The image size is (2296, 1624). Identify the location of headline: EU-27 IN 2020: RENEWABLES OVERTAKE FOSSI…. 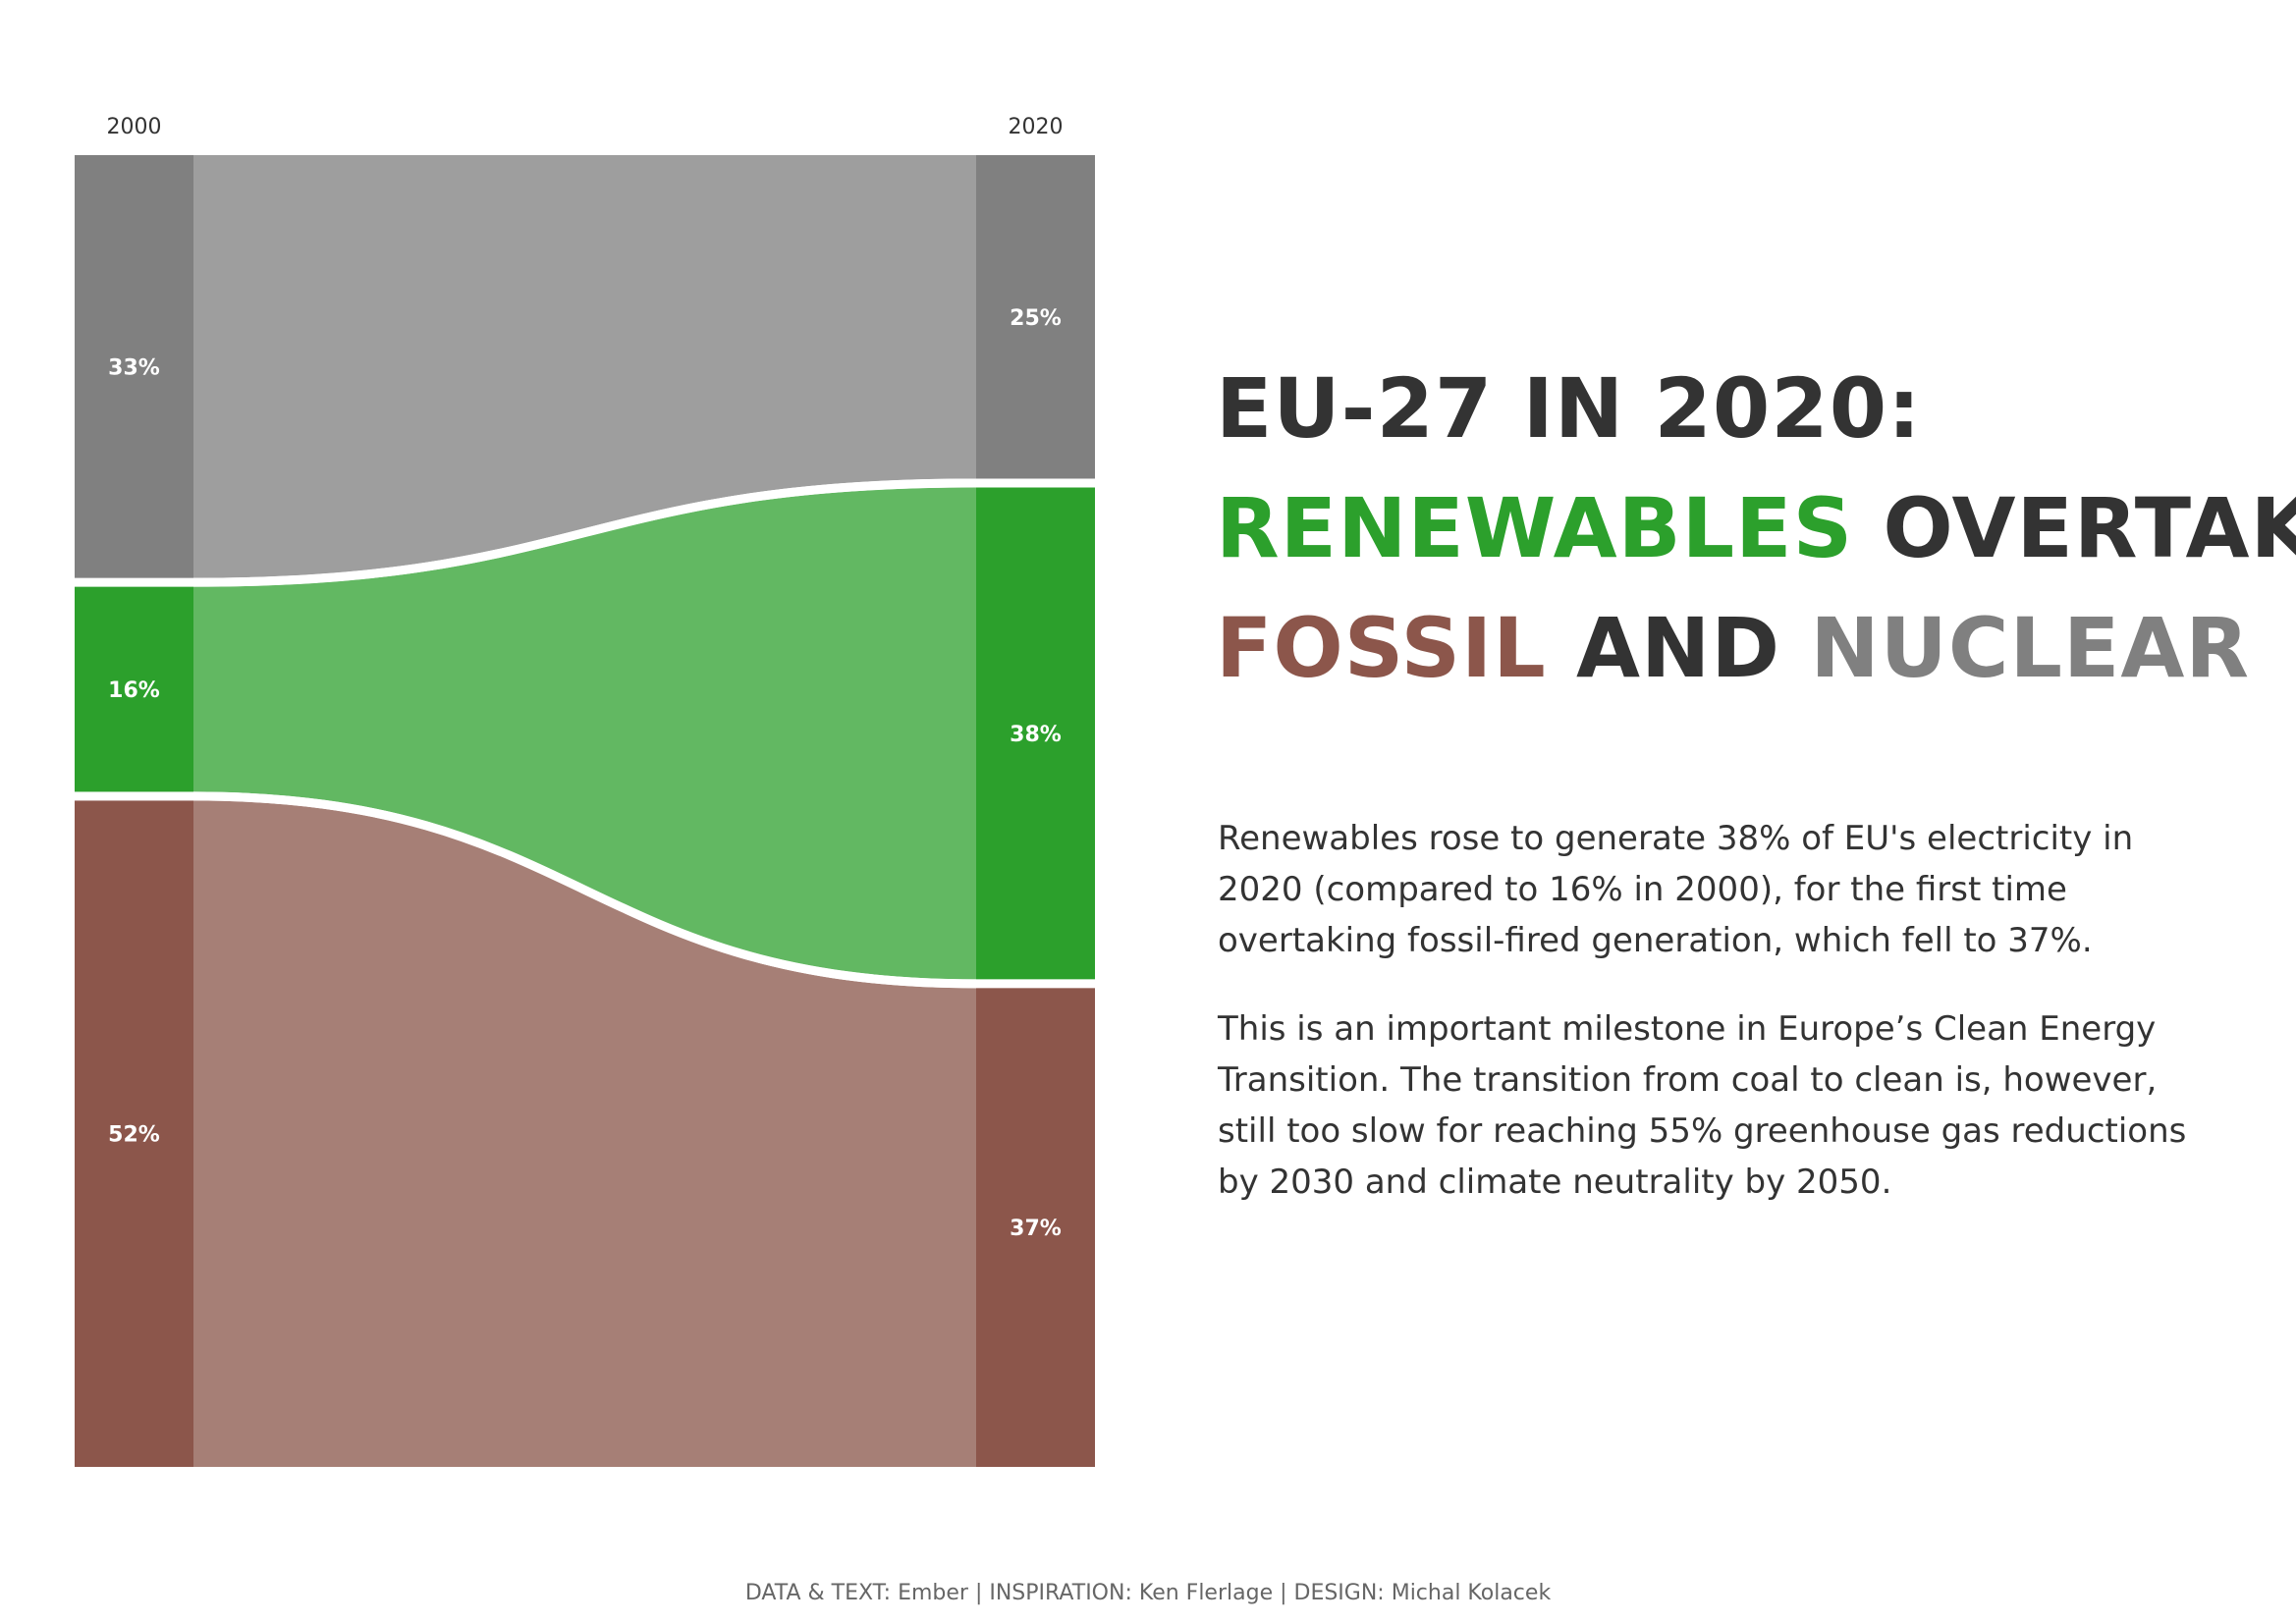
(1756, 528).